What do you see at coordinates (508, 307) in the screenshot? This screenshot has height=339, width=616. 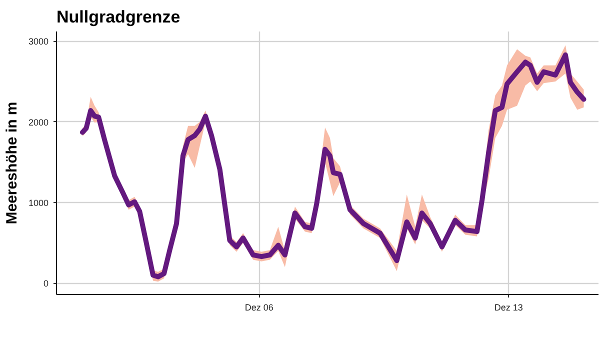 I see `x-tick-label: Dez 13` at bounding box center [508, 307].